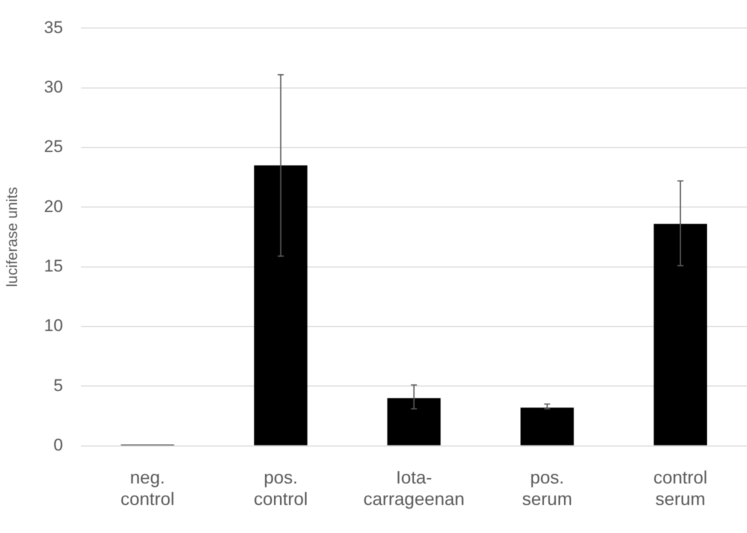  I want to click on y-tick-label: 25, so click(53, 146).